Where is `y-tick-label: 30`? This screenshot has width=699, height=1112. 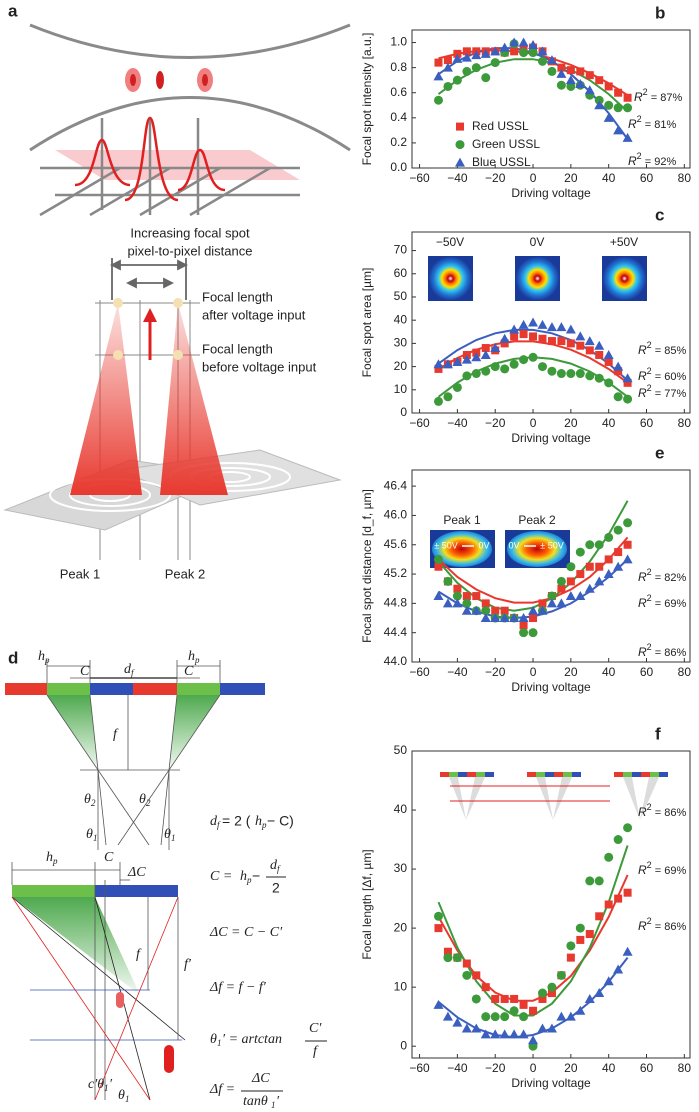 y-tick-label: 30 is located at coordinates (401, 868).